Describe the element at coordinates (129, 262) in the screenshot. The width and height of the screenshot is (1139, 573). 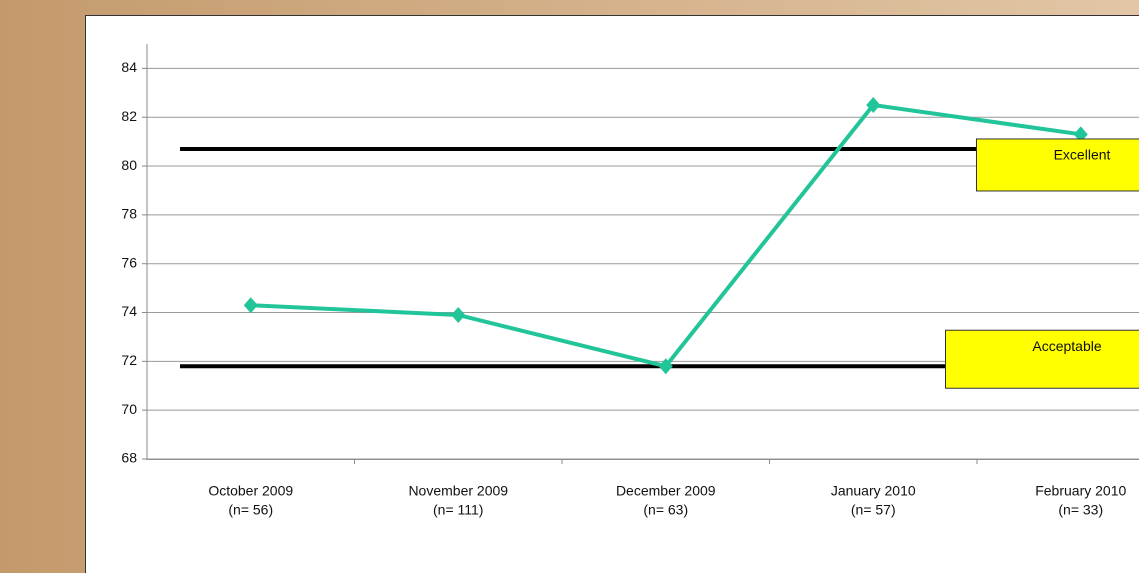
I see `y-tick-label: 76` at that location.